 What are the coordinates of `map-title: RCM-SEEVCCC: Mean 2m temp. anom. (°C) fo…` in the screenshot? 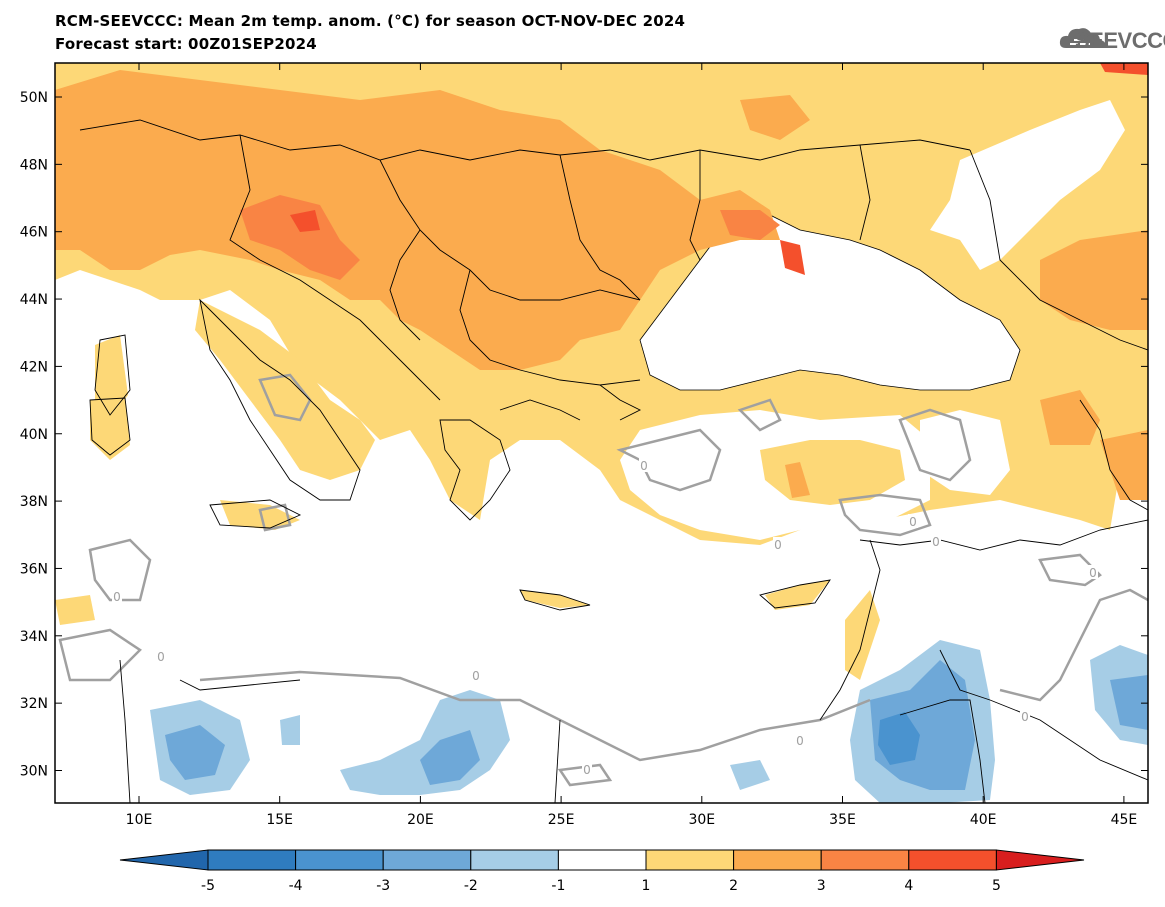 It's located at (370, 21).